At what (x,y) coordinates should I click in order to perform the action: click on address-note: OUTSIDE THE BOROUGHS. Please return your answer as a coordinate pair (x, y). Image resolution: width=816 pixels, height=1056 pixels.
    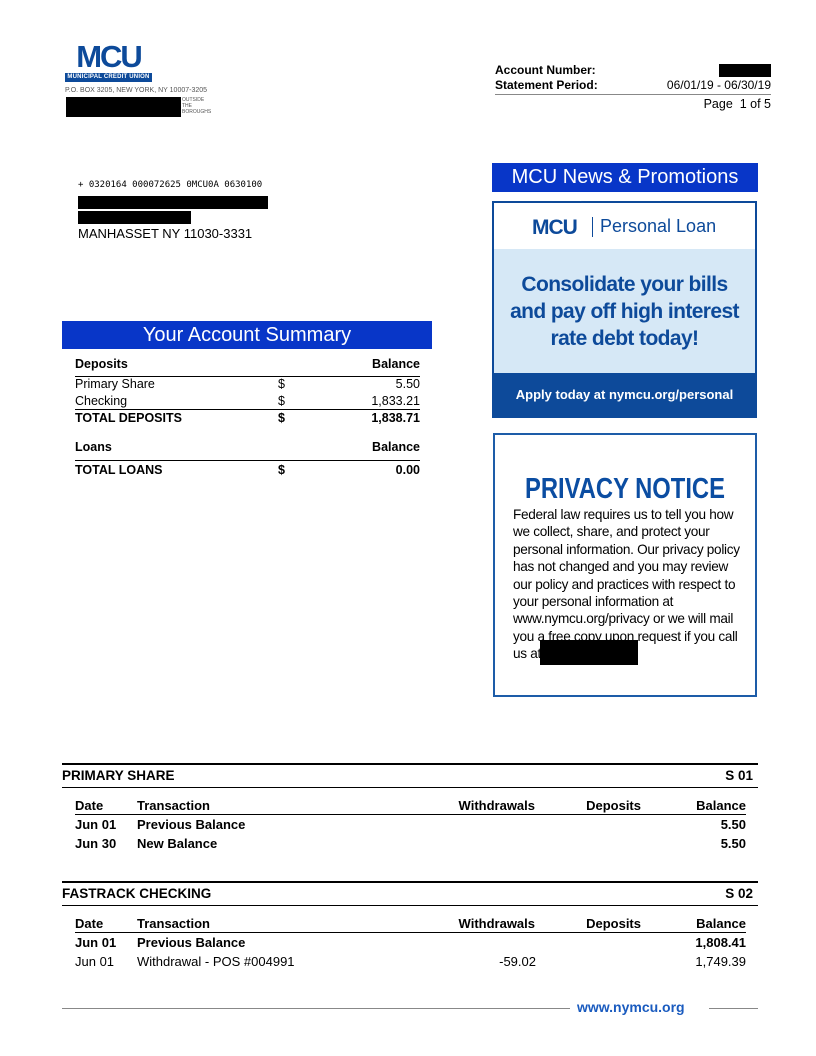
    Looking at the image, I should click on (197, 106).